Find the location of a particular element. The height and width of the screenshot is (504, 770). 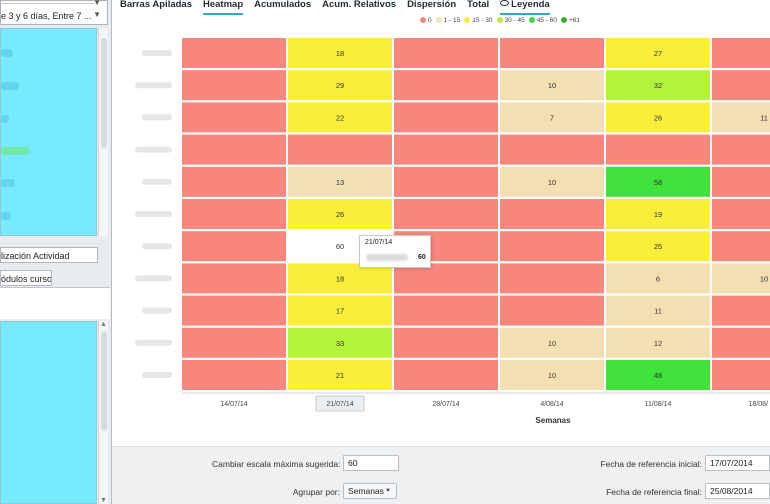

tab-acum-relativos: Acum. Relativos is located at coordinates (359, 6).